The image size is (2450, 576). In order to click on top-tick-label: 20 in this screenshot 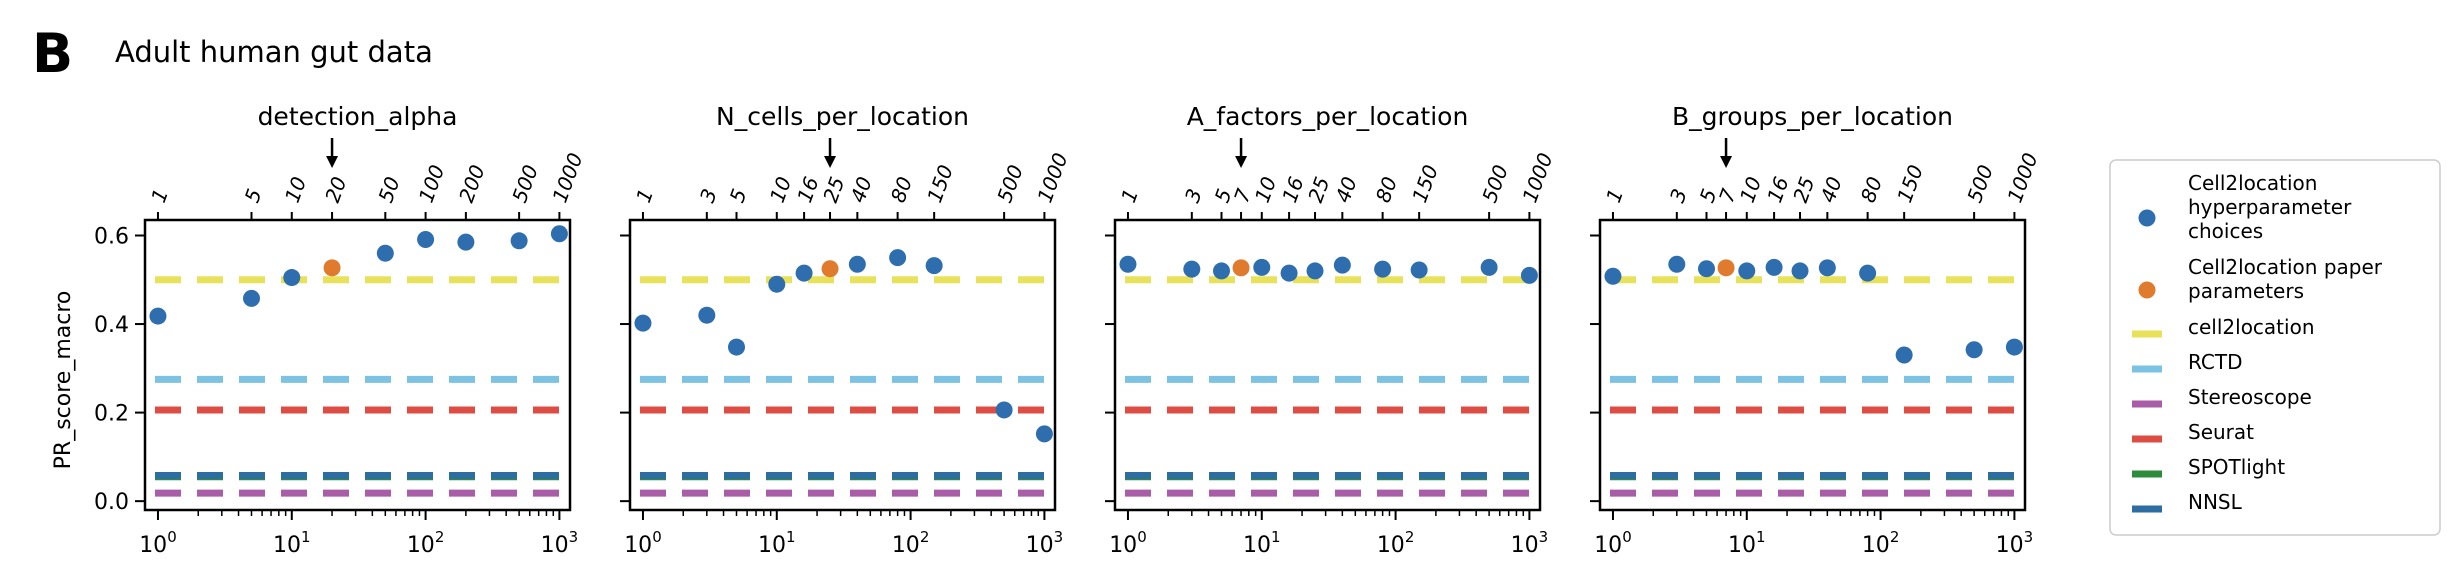, I will do `click(335, 190)`.